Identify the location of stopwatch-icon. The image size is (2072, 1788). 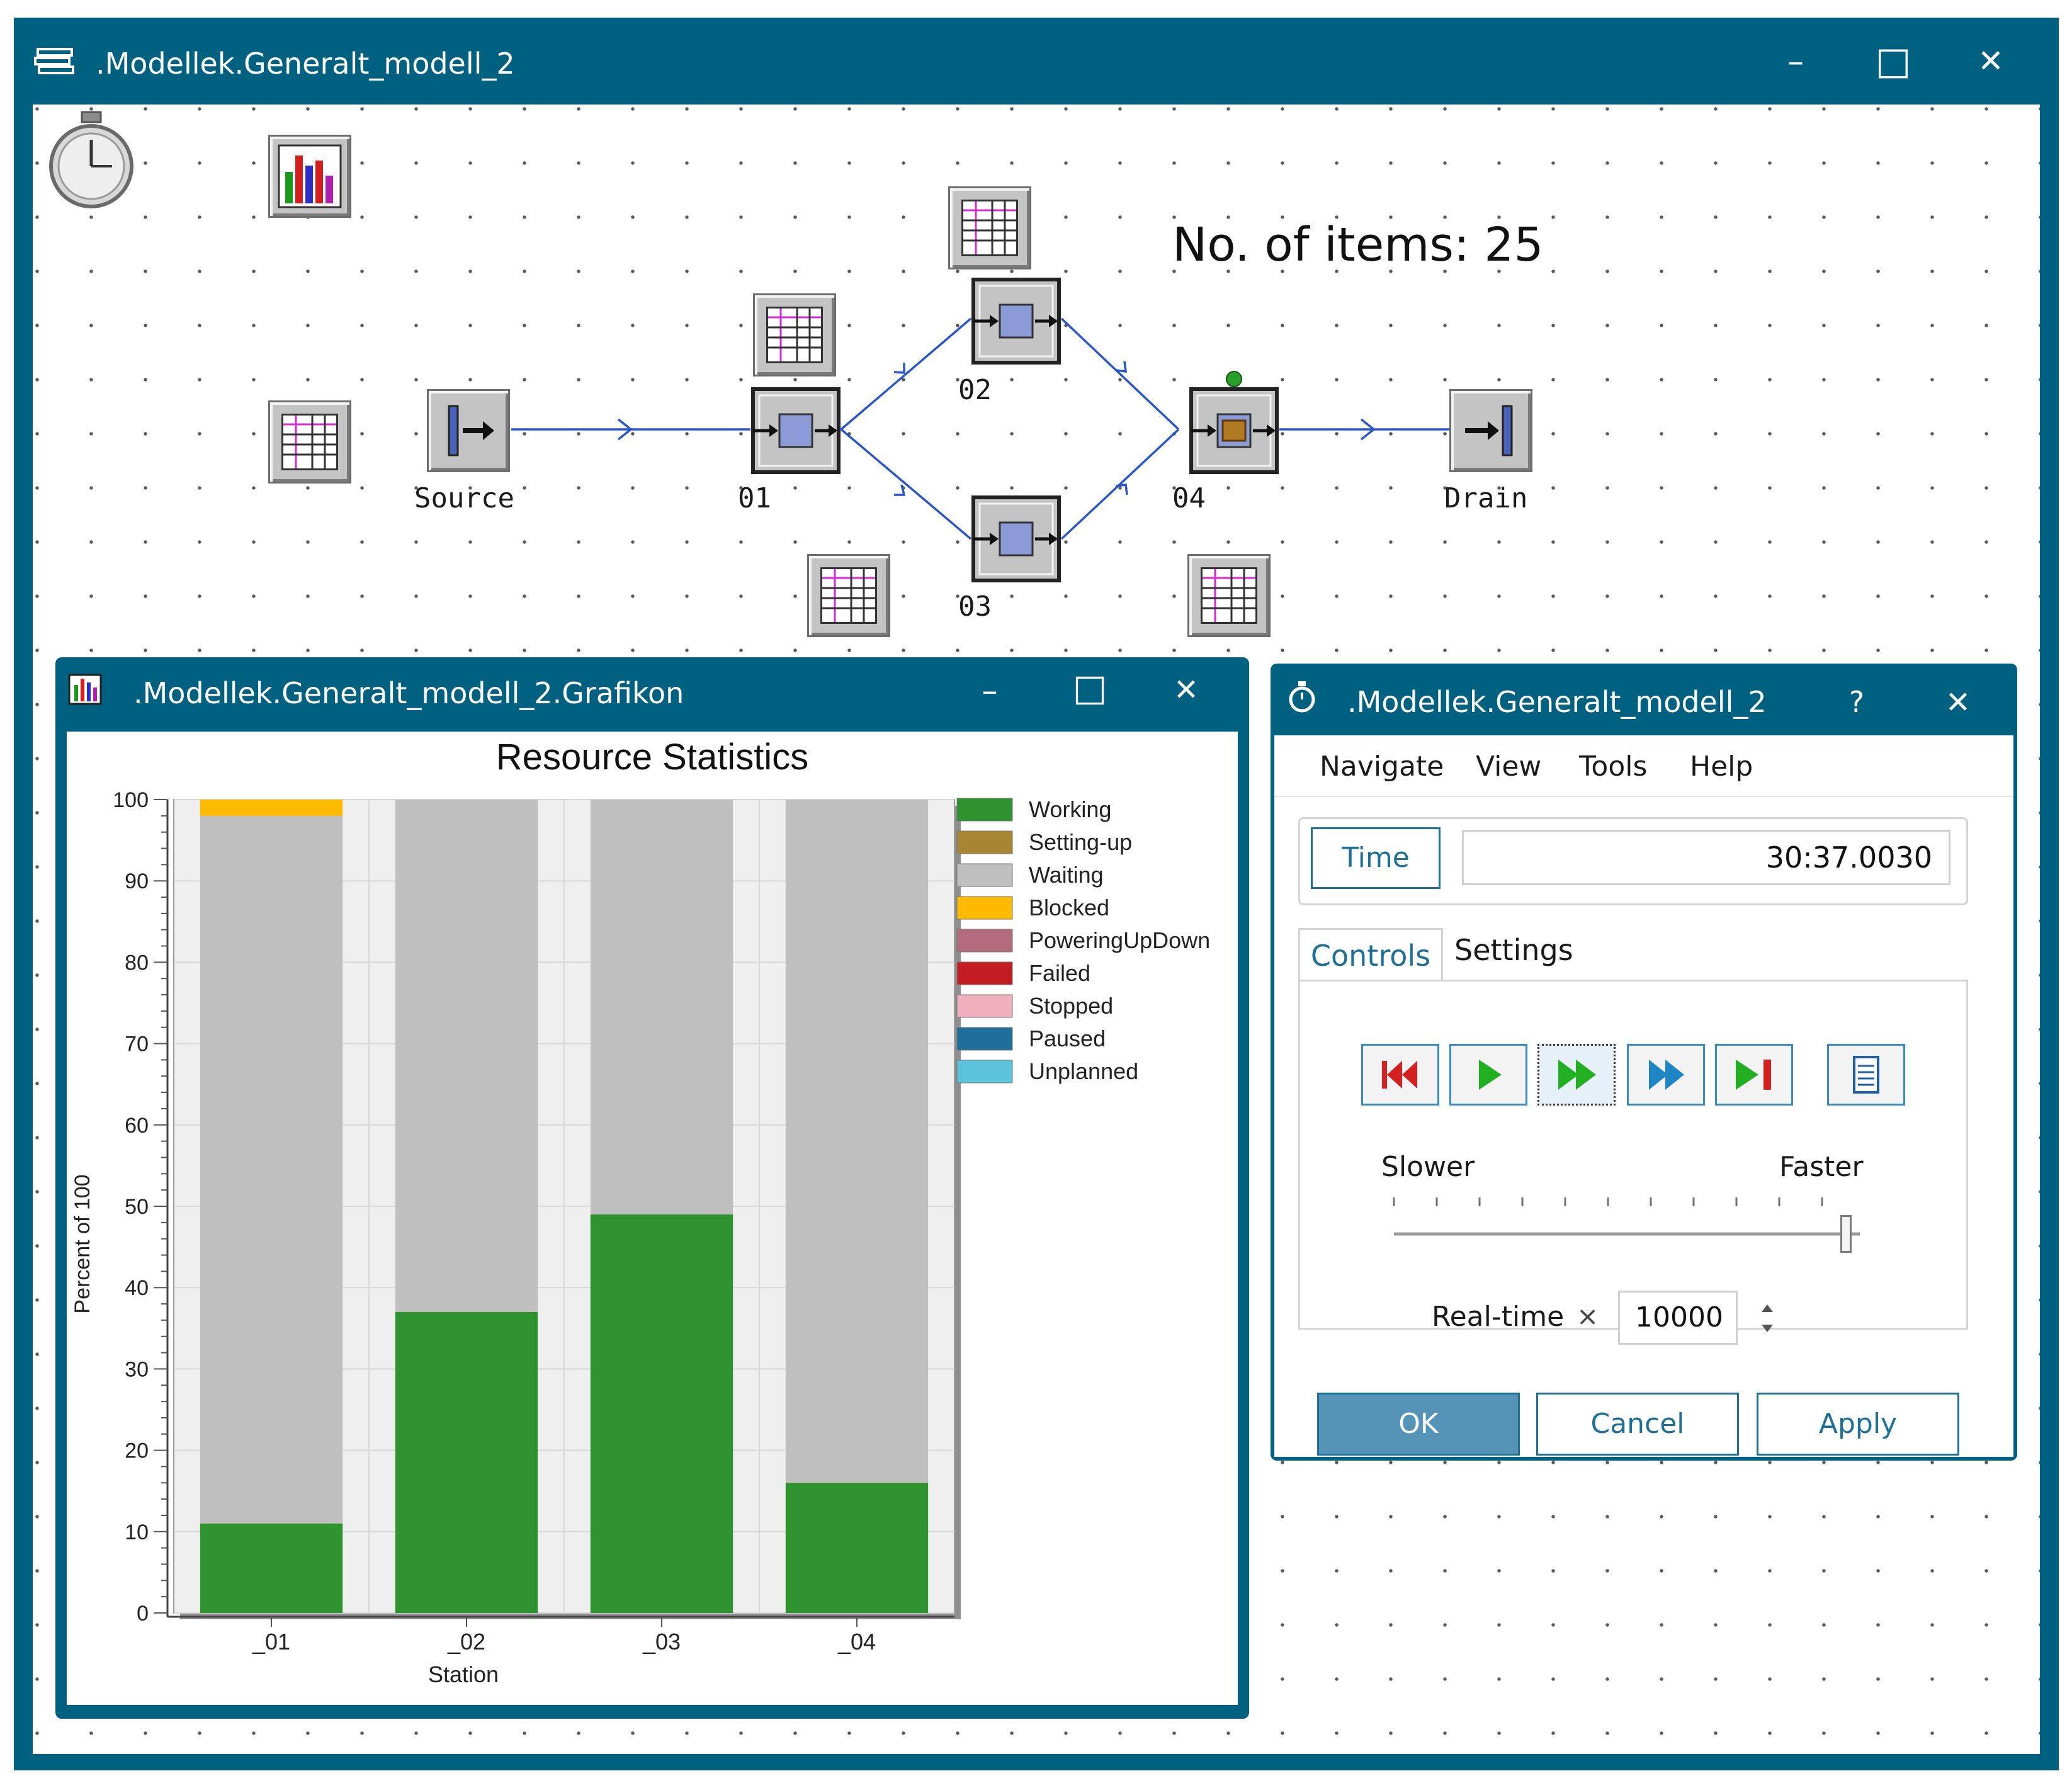
(91, 160).